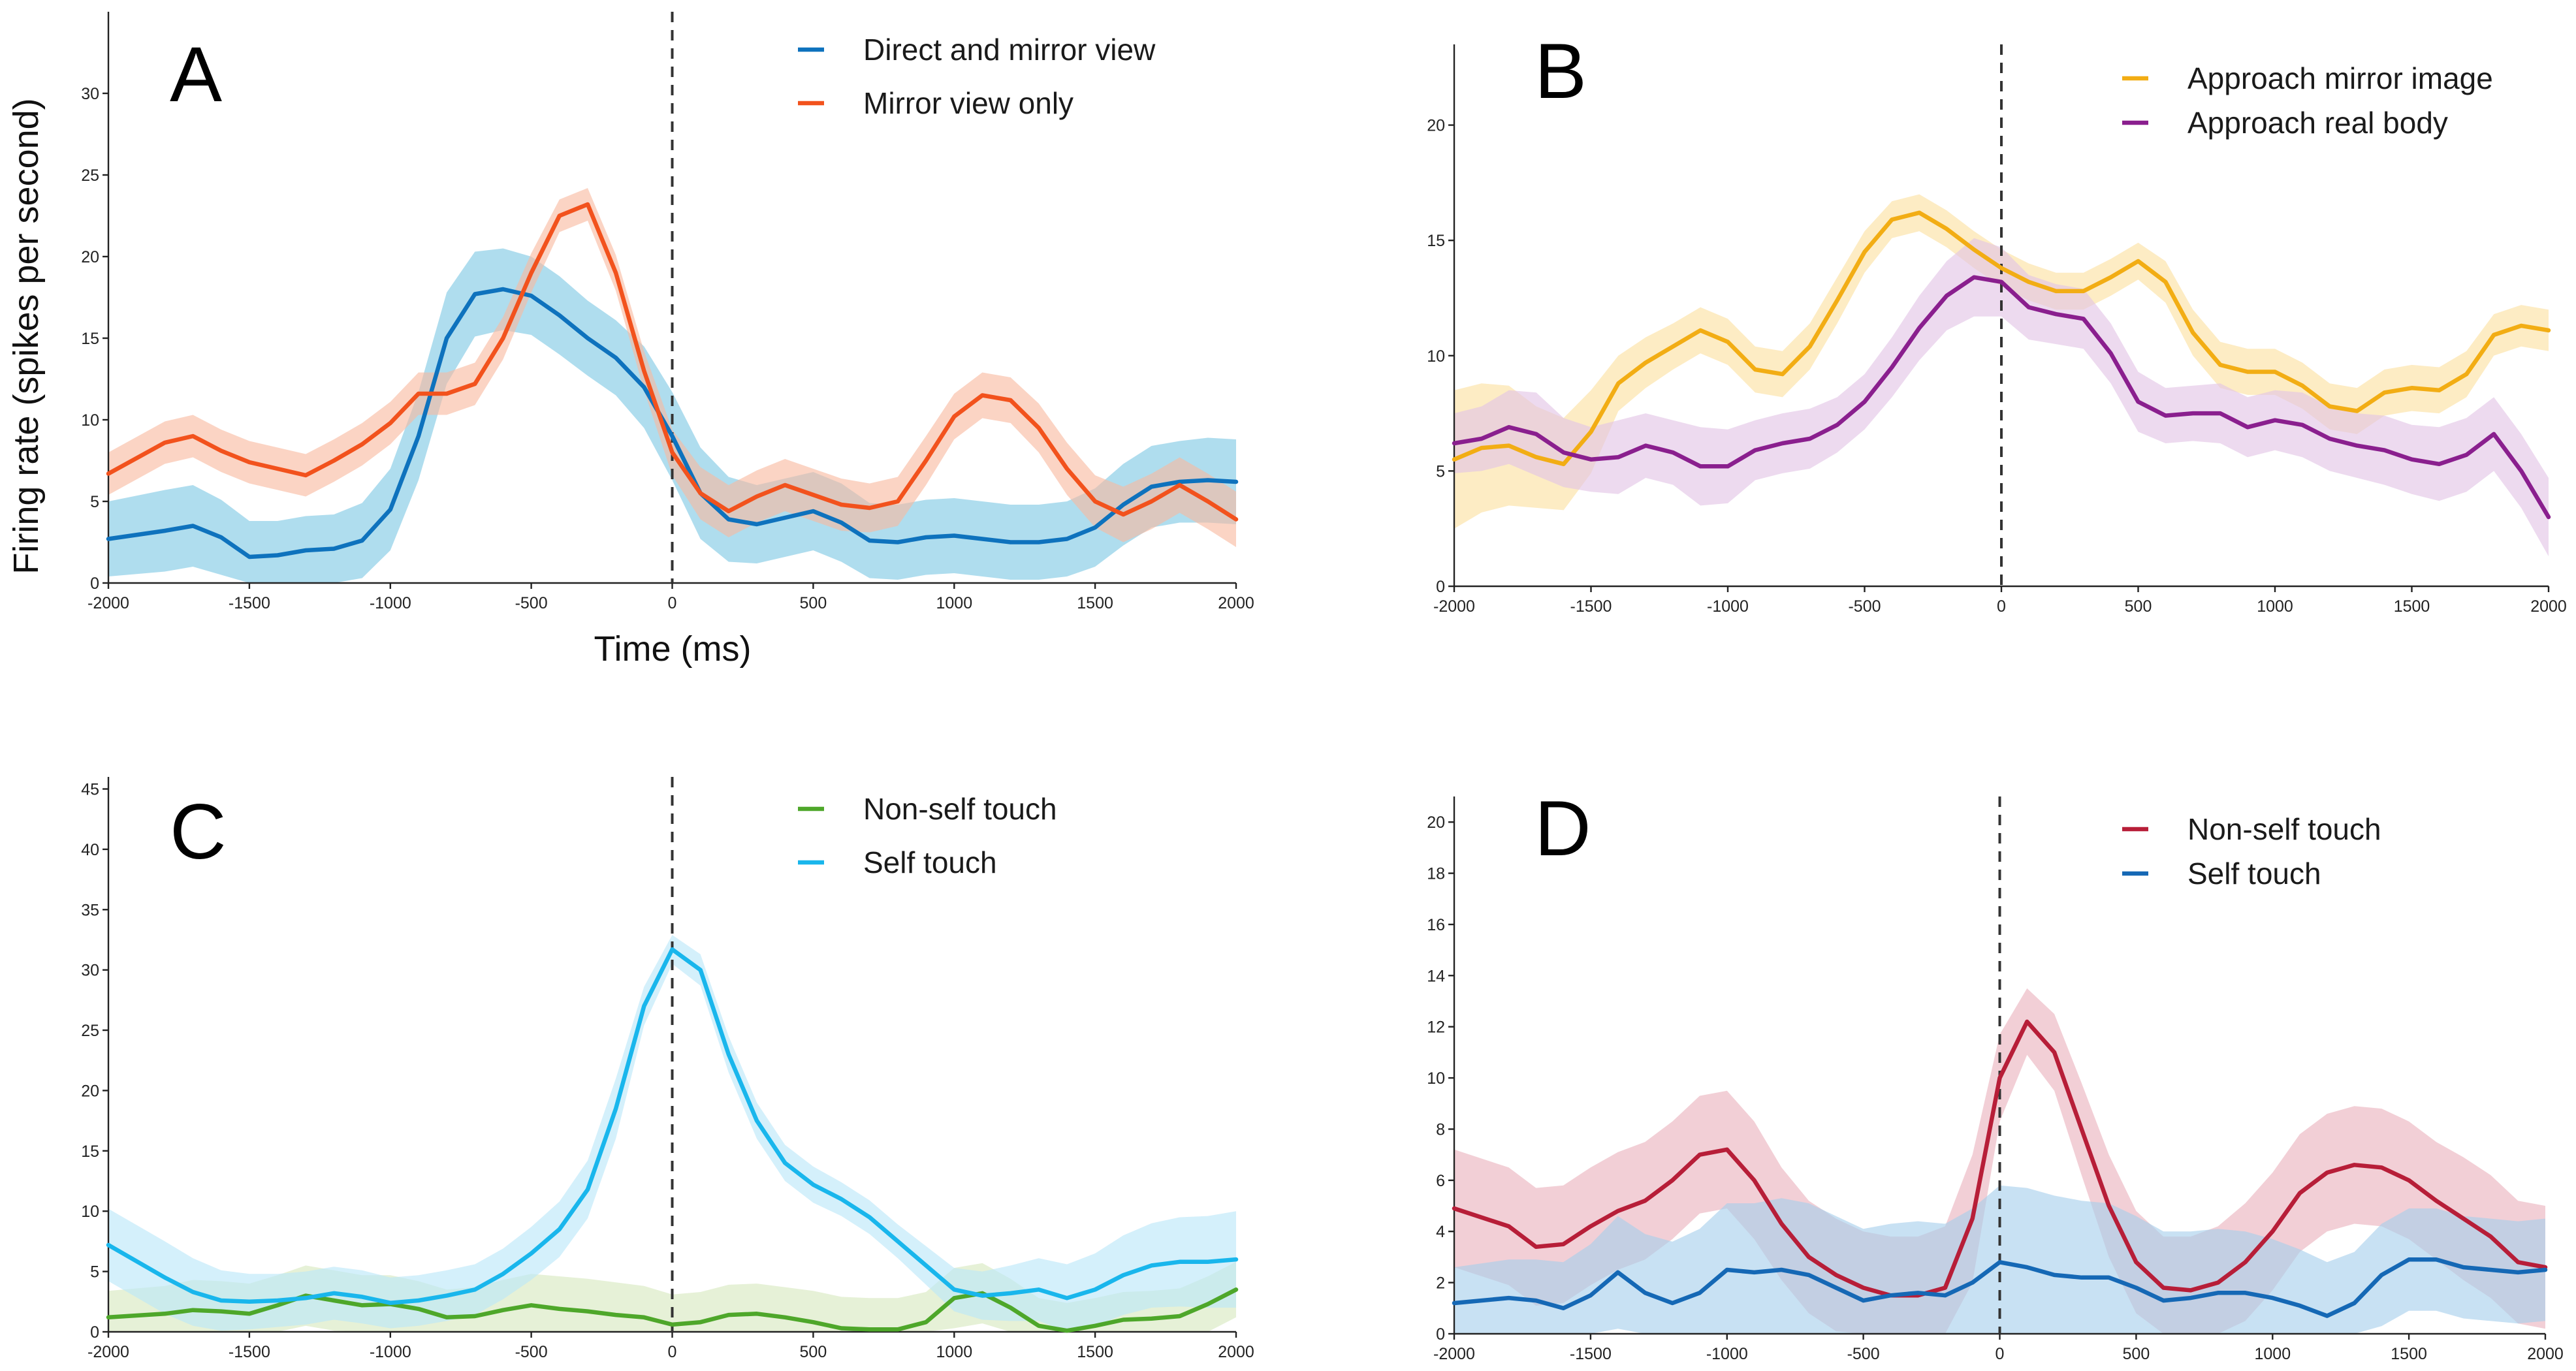  What do you see at coordinates (1441, 1232) in the screenshot?
I see `y-tick-label: 4` at bounding box center [1441, 1232].